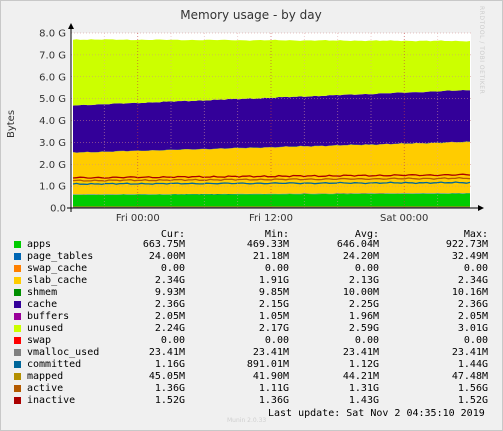 This screenshot has width=503, height=431. Describe the element at coordinates (363, 388) in the screenshot. I see `legend-value-avg: 1.31G` at that location.